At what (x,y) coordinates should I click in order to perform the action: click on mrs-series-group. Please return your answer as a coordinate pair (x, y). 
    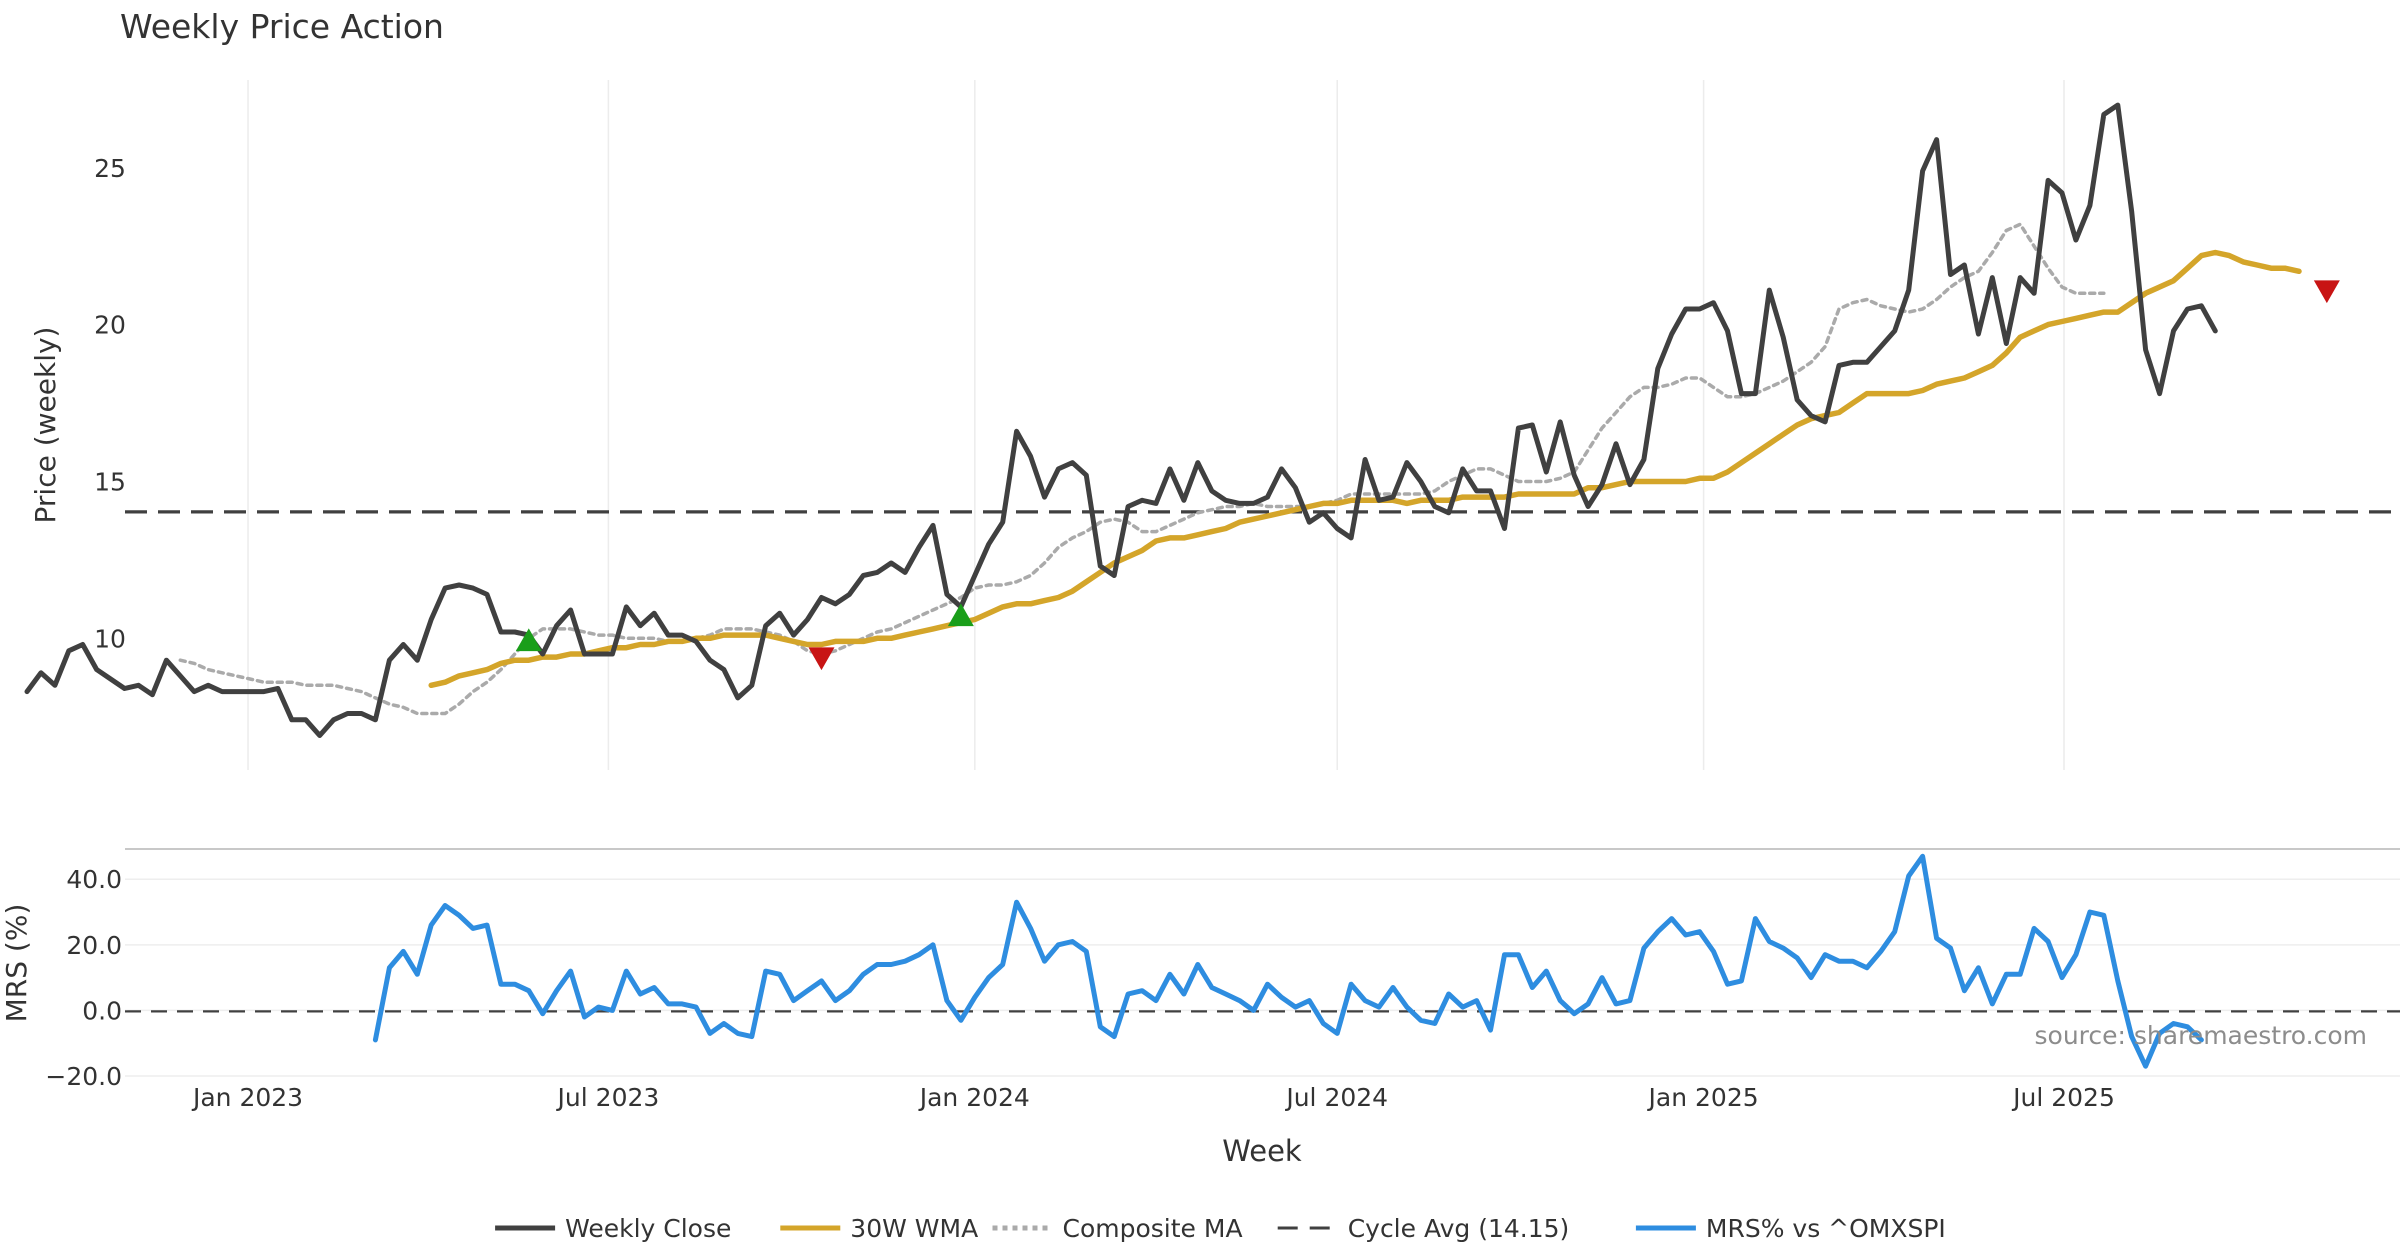
    Looking at the image, I should click on (1288, 961).